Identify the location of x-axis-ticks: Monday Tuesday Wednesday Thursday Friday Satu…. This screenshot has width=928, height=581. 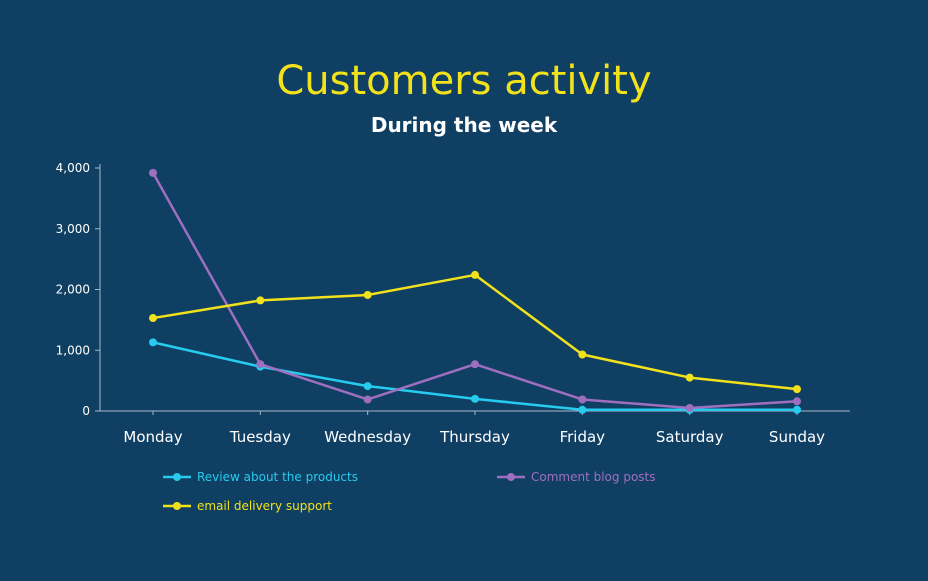
(474, 428).